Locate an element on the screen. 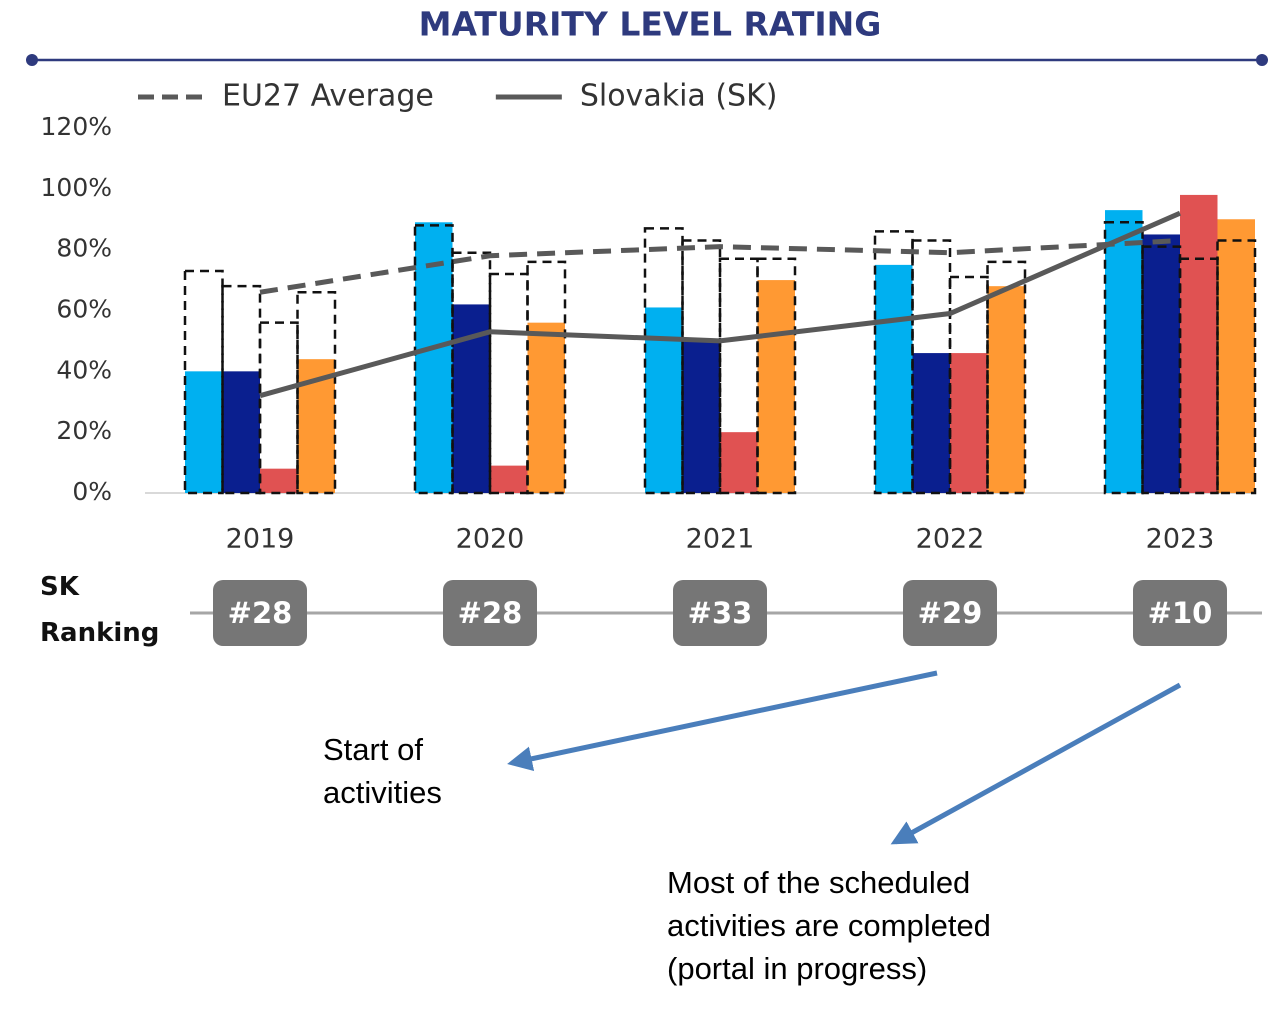 This screenshot has height=1028, width=1281. x-tick-label: 2019 is located at coordinates (260, 539).